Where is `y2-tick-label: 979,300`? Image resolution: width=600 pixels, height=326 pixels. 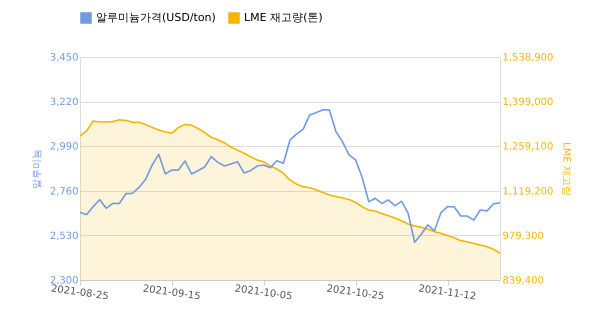 y2-tick-label: 979,300 is located at coordinates (523, 236).